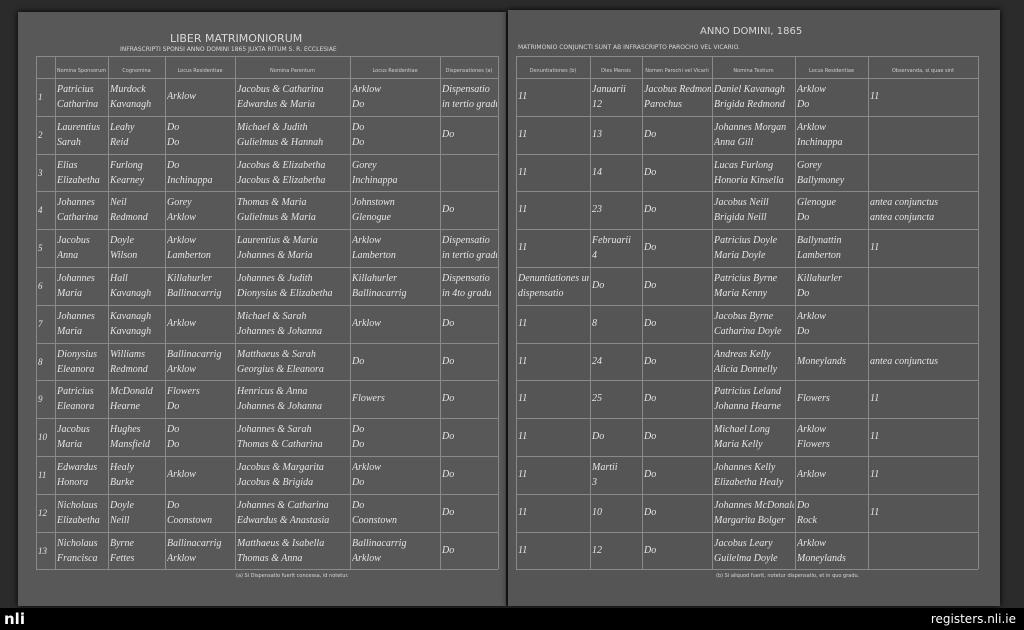  I want to click on handwritten-entry: Lucas Furlong, so click(744, 165).